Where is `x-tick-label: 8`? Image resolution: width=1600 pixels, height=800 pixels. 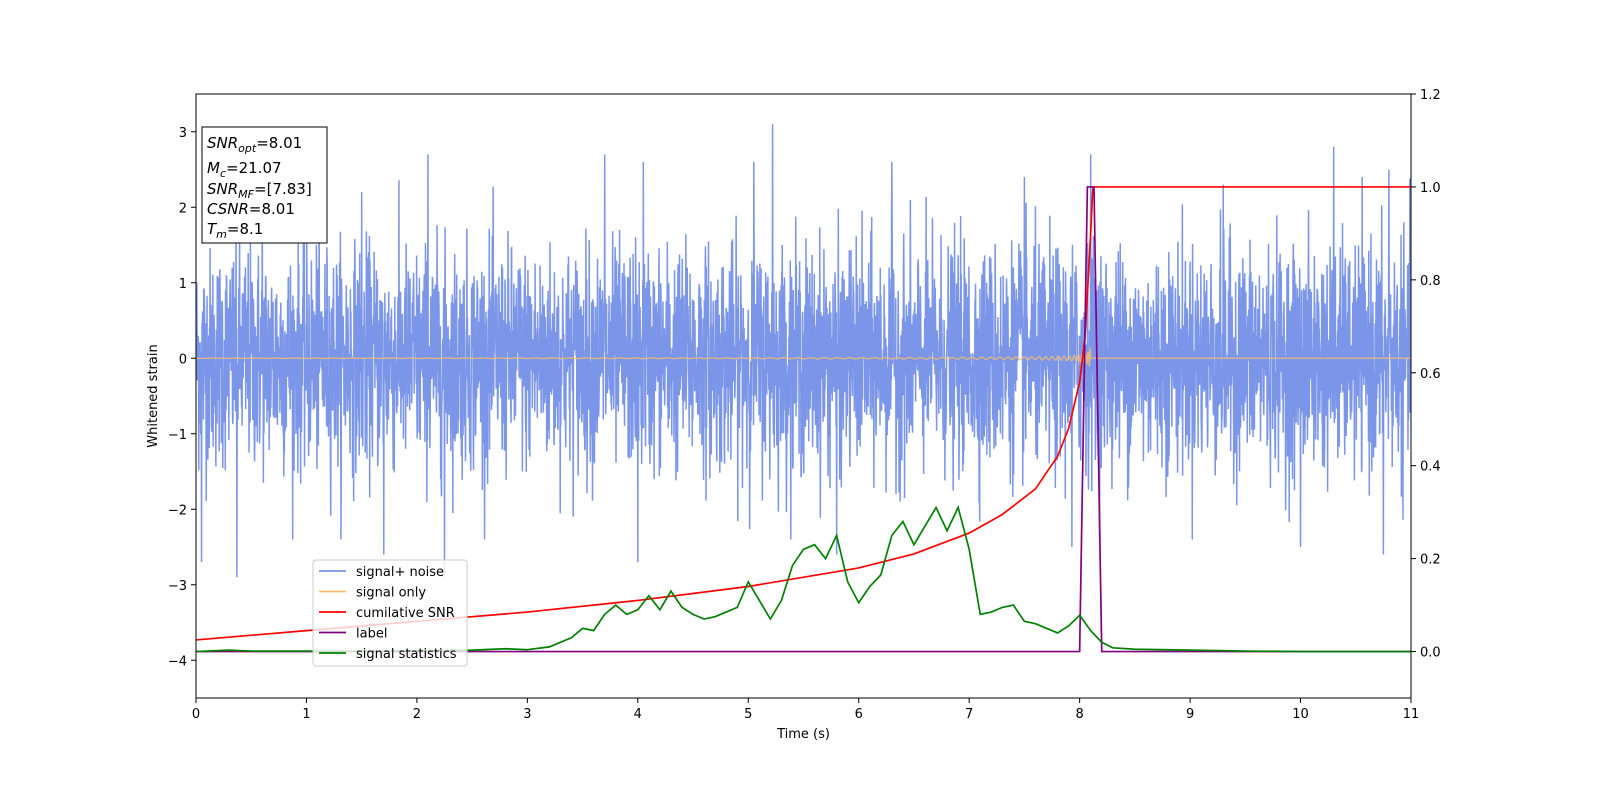 x-tick-label: 8 is located at coordinates (1079, 714).